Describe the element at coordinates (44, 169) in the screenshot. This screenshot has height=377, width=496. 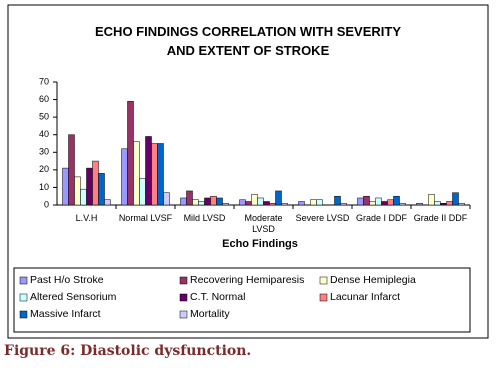
I see `y-tick-label: 20` at that location.